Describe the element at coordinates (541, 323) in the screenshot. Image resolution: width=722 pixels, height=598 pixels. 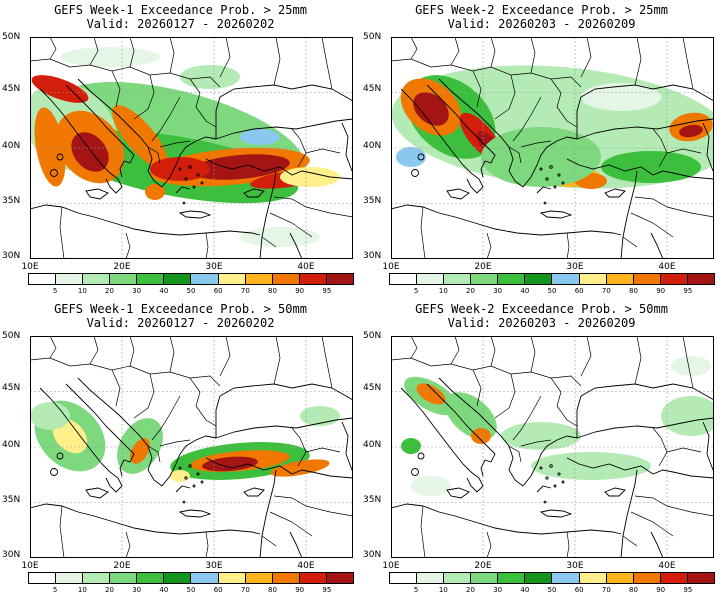
I see `panel-valid-dates: Valid: 20260203 - 20260209` at that location.